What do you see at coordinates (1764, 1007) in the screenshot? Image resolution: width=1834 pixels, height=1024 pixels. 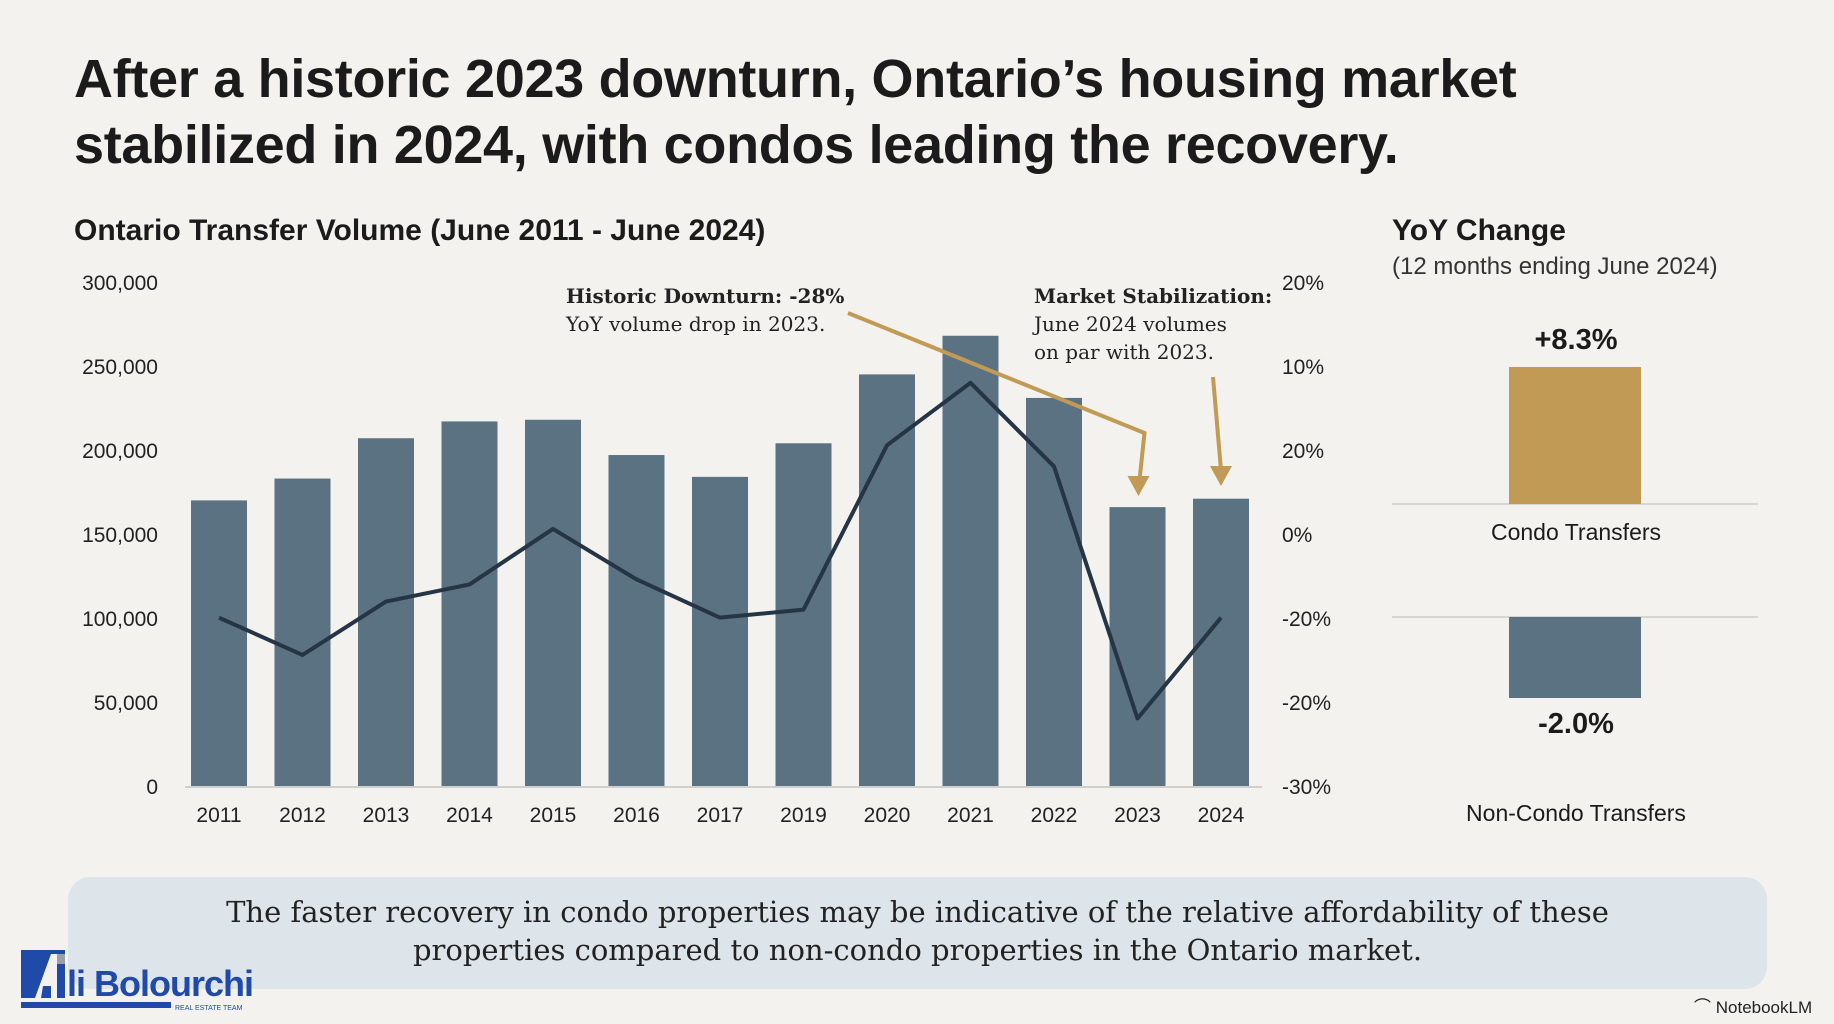 I see `notebooklm-text: NotebookLM` at bounding box center [1764, 1007].